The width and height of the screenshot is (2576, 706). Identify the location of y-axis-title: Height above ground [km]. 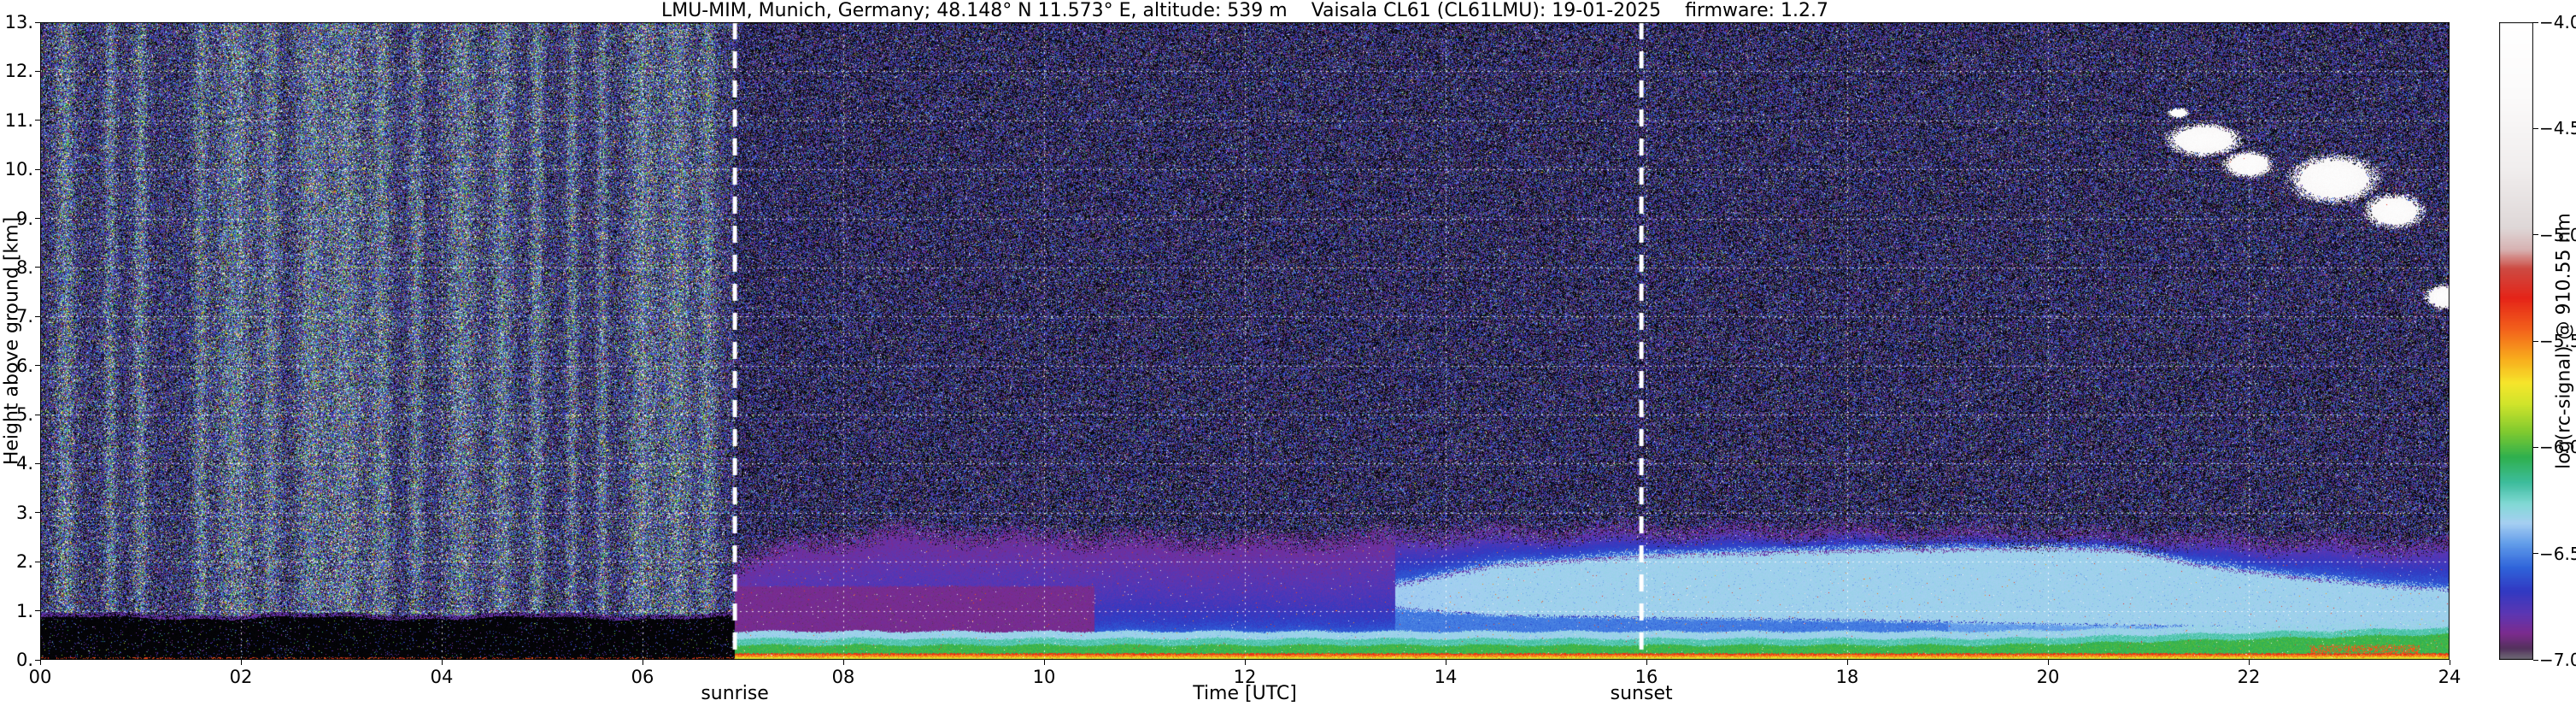
(12, 341).